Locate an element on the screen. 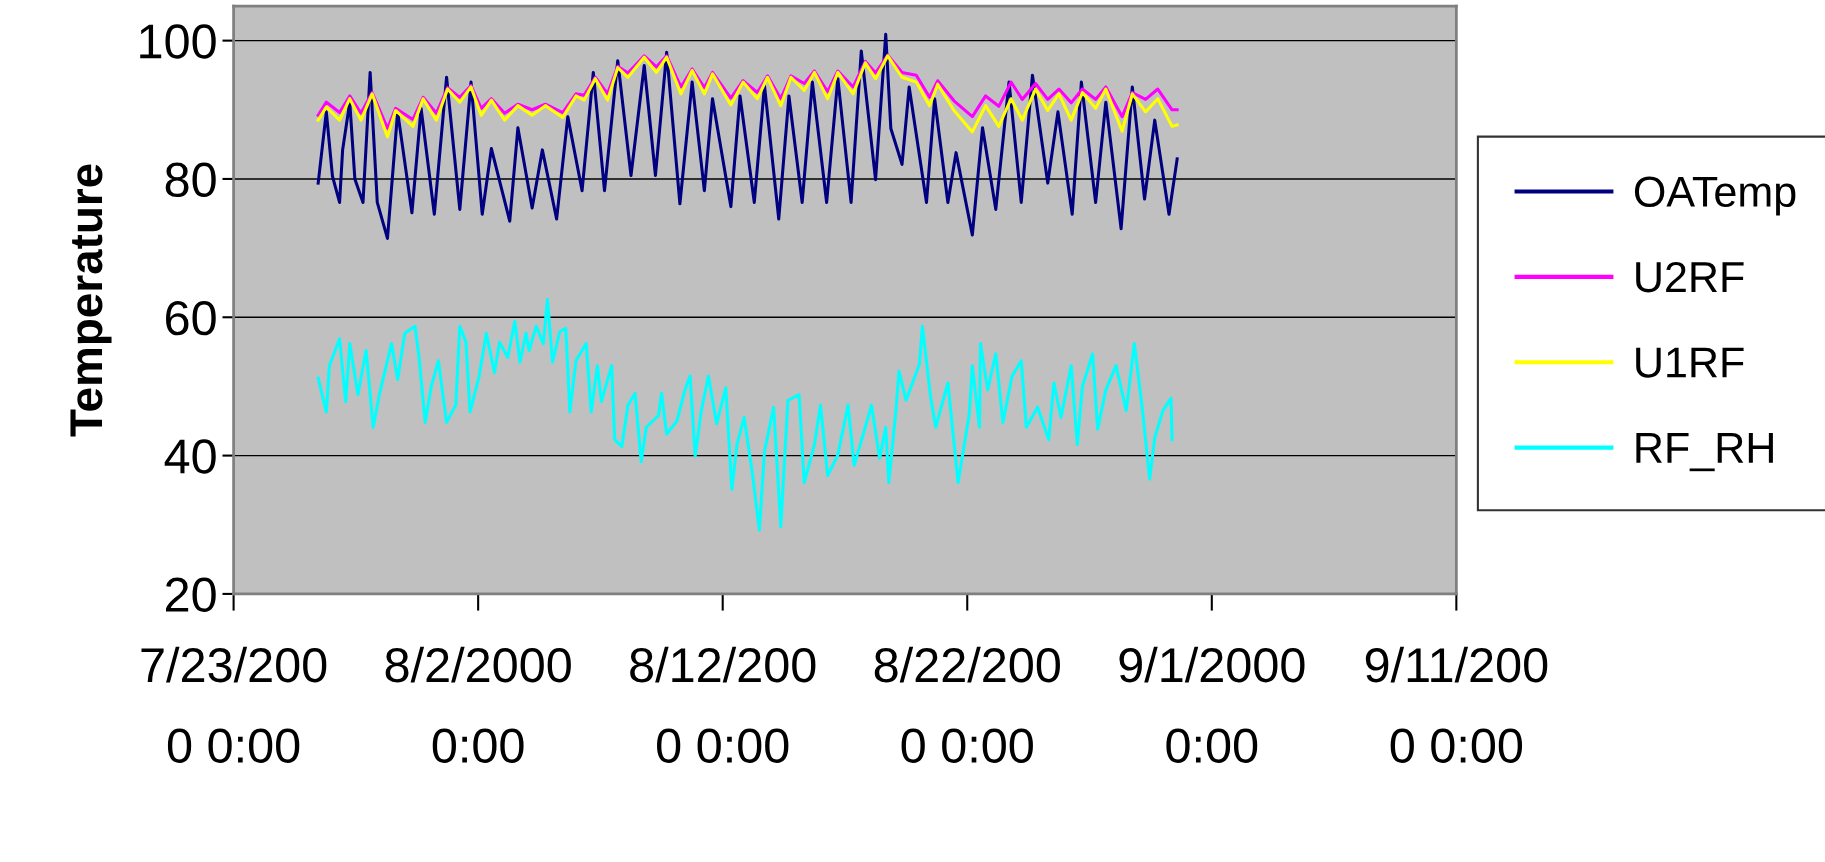 The image size is (1825, 862). legend-label: U2RF is located at coordinates (1690, 277).